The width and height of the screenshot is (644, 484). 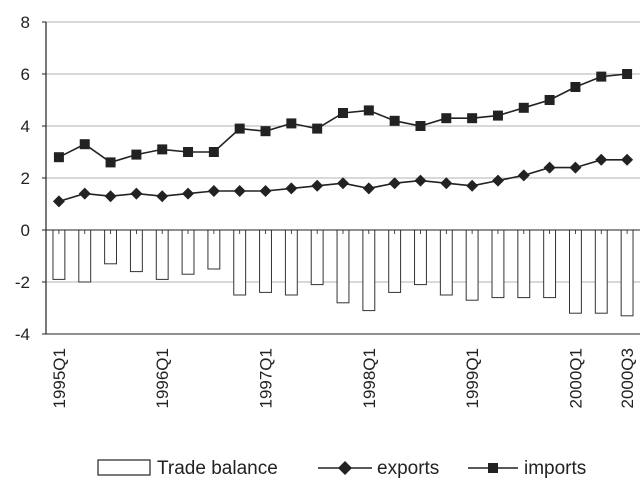 What do you see at coordinates (343, 266) in the screenshot?
I see `trade-balance-bar-1997Q4` at bounding box center [343, 266].